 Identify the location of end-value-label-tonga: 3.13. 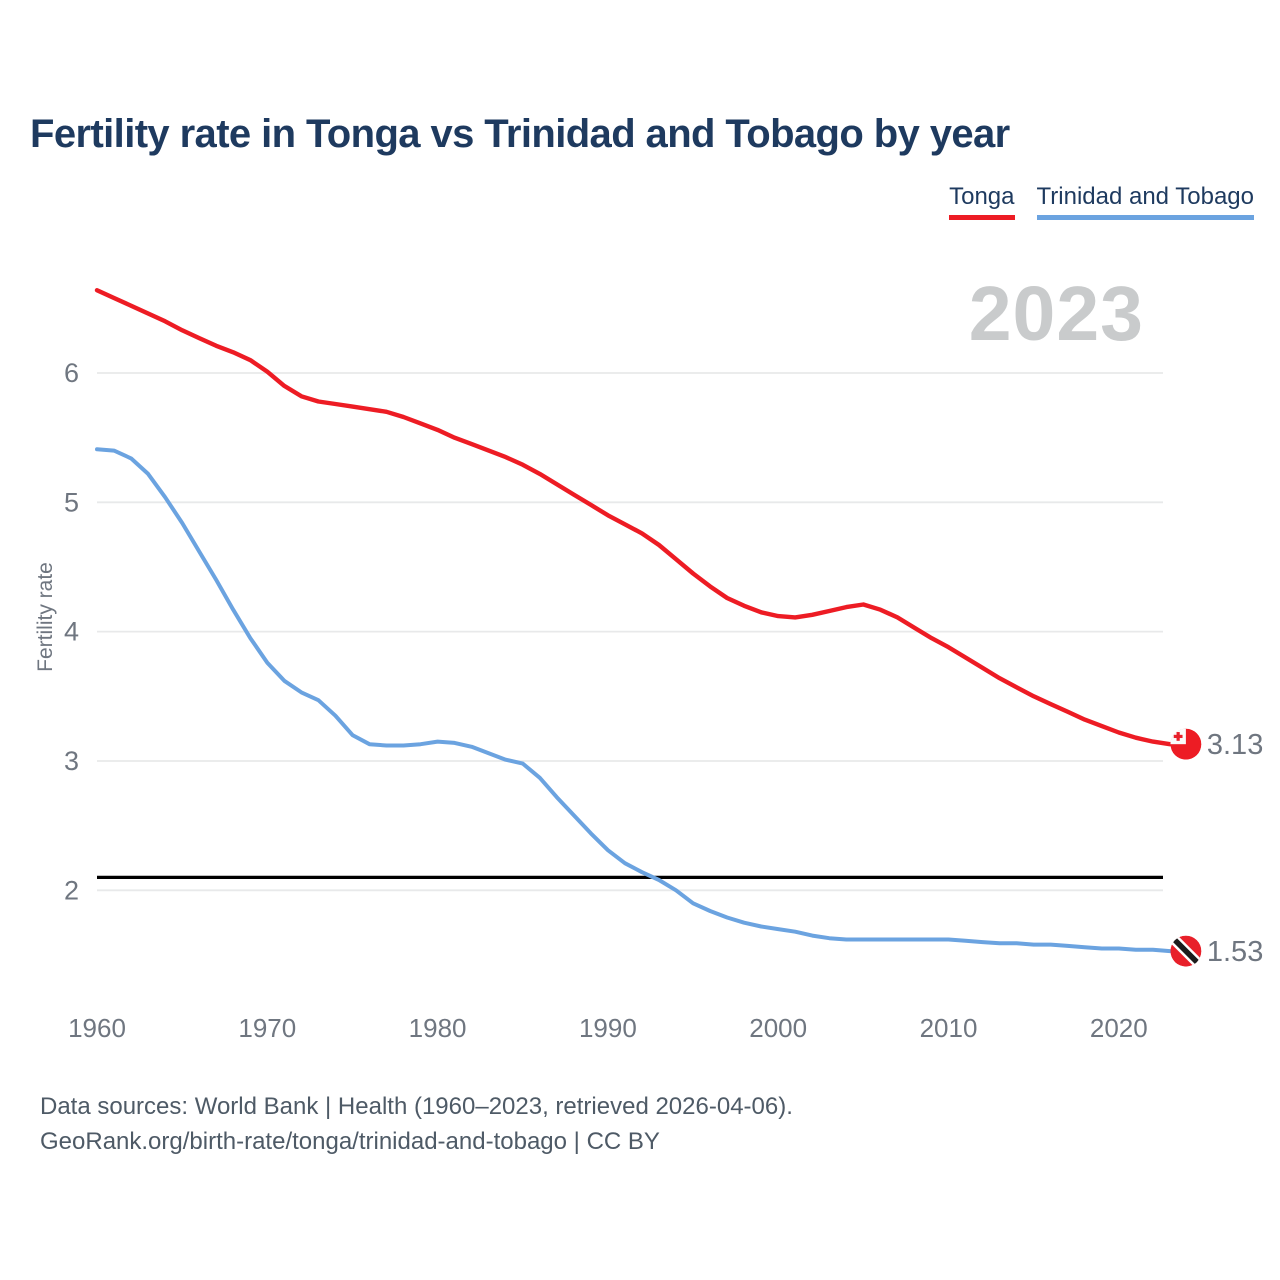
(1235, 745).